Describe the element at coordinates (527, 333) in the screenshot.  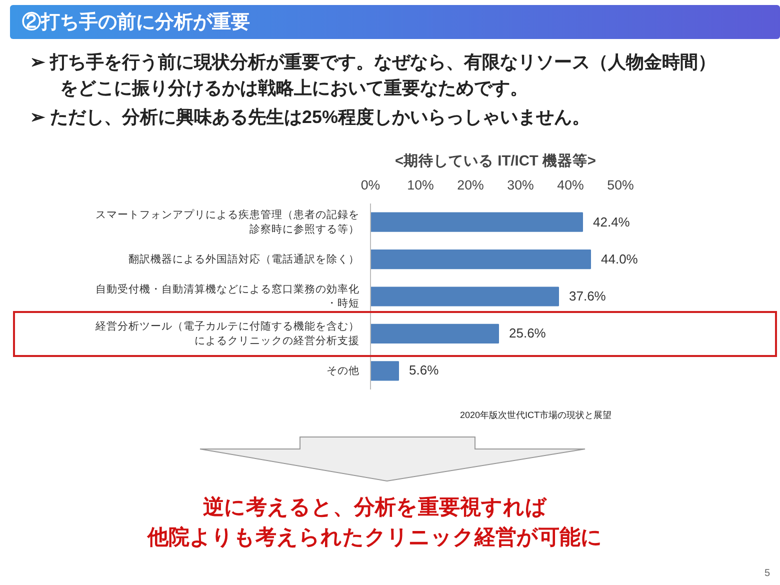
I see `data-label: 25.6%` at that location.